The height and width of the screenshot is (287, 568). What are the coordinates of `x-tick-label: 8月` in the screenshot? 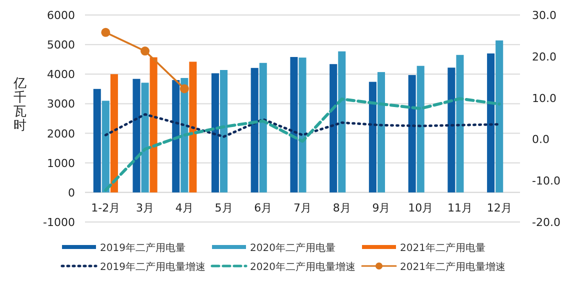 It's located at (341, 207).